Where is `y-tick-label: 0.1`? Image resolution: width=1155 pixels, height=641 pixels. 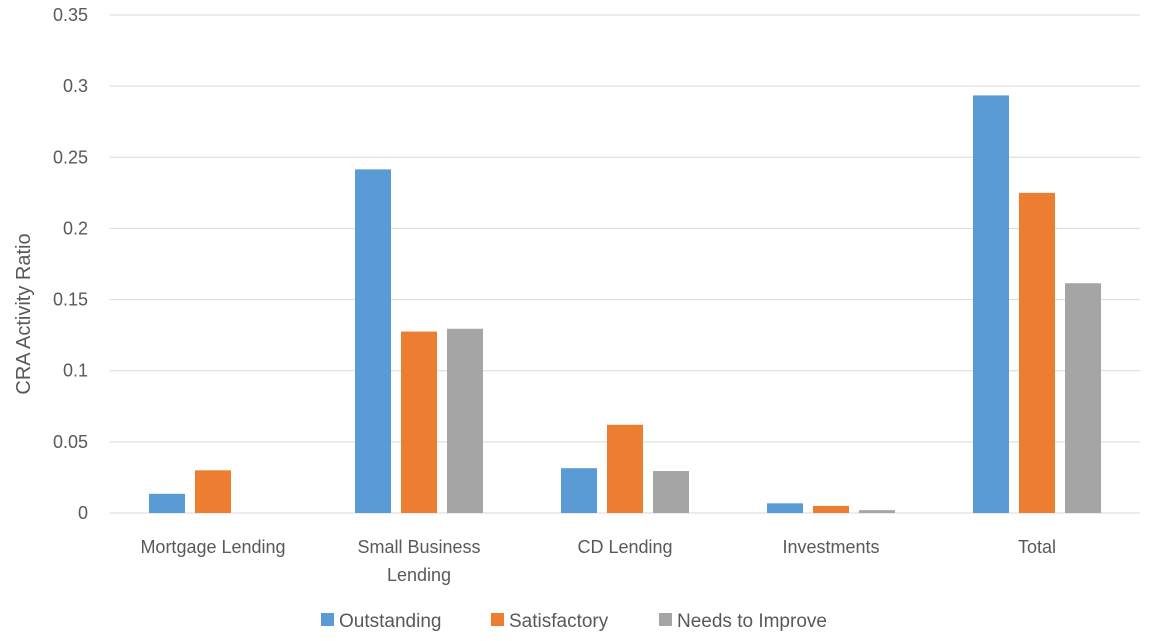
y-tick-label: 0.1 is located at coordinates (75, 371).